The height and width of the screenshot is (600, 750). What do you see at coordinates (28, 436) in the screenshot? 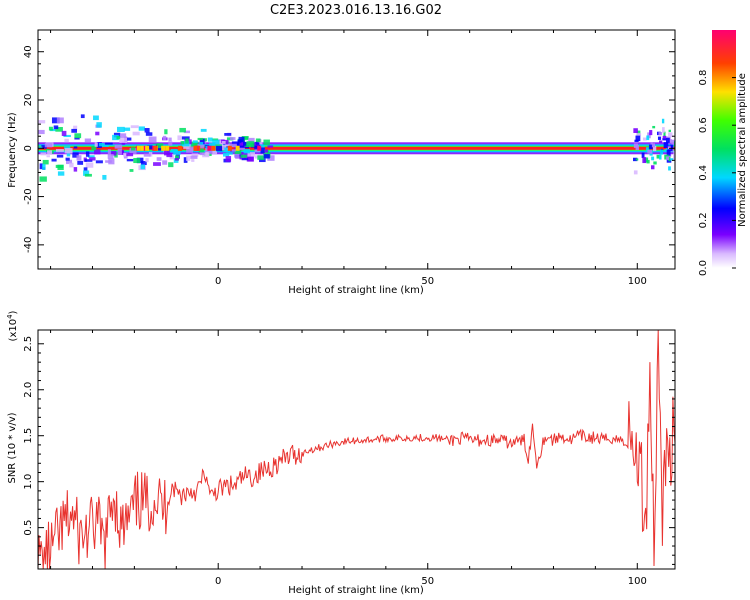
I see `snr-y-tick-label: 1.5` at bounding box center [28, 436].